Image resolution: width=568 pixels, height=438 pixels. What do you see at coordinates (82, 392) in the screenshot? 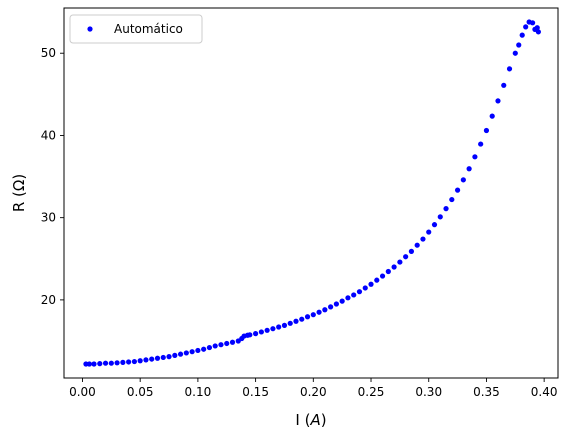
I see `x-tick-label: 0.00` at bounding box center [82, 392].